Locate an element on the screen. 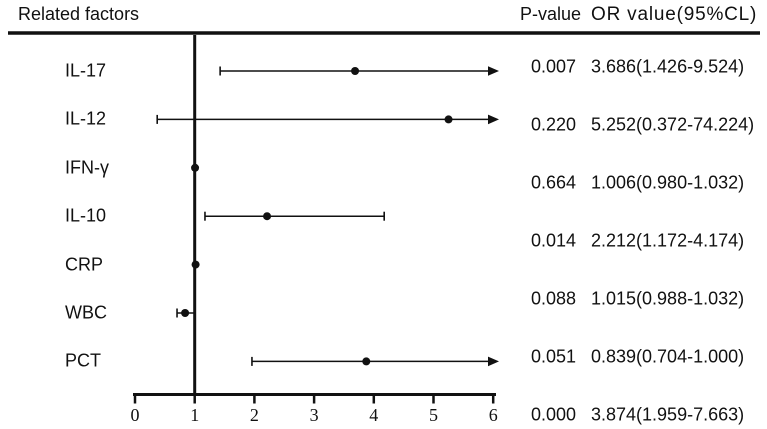  x-axis-tick-label: 0 is located at coordinates (135, 415).